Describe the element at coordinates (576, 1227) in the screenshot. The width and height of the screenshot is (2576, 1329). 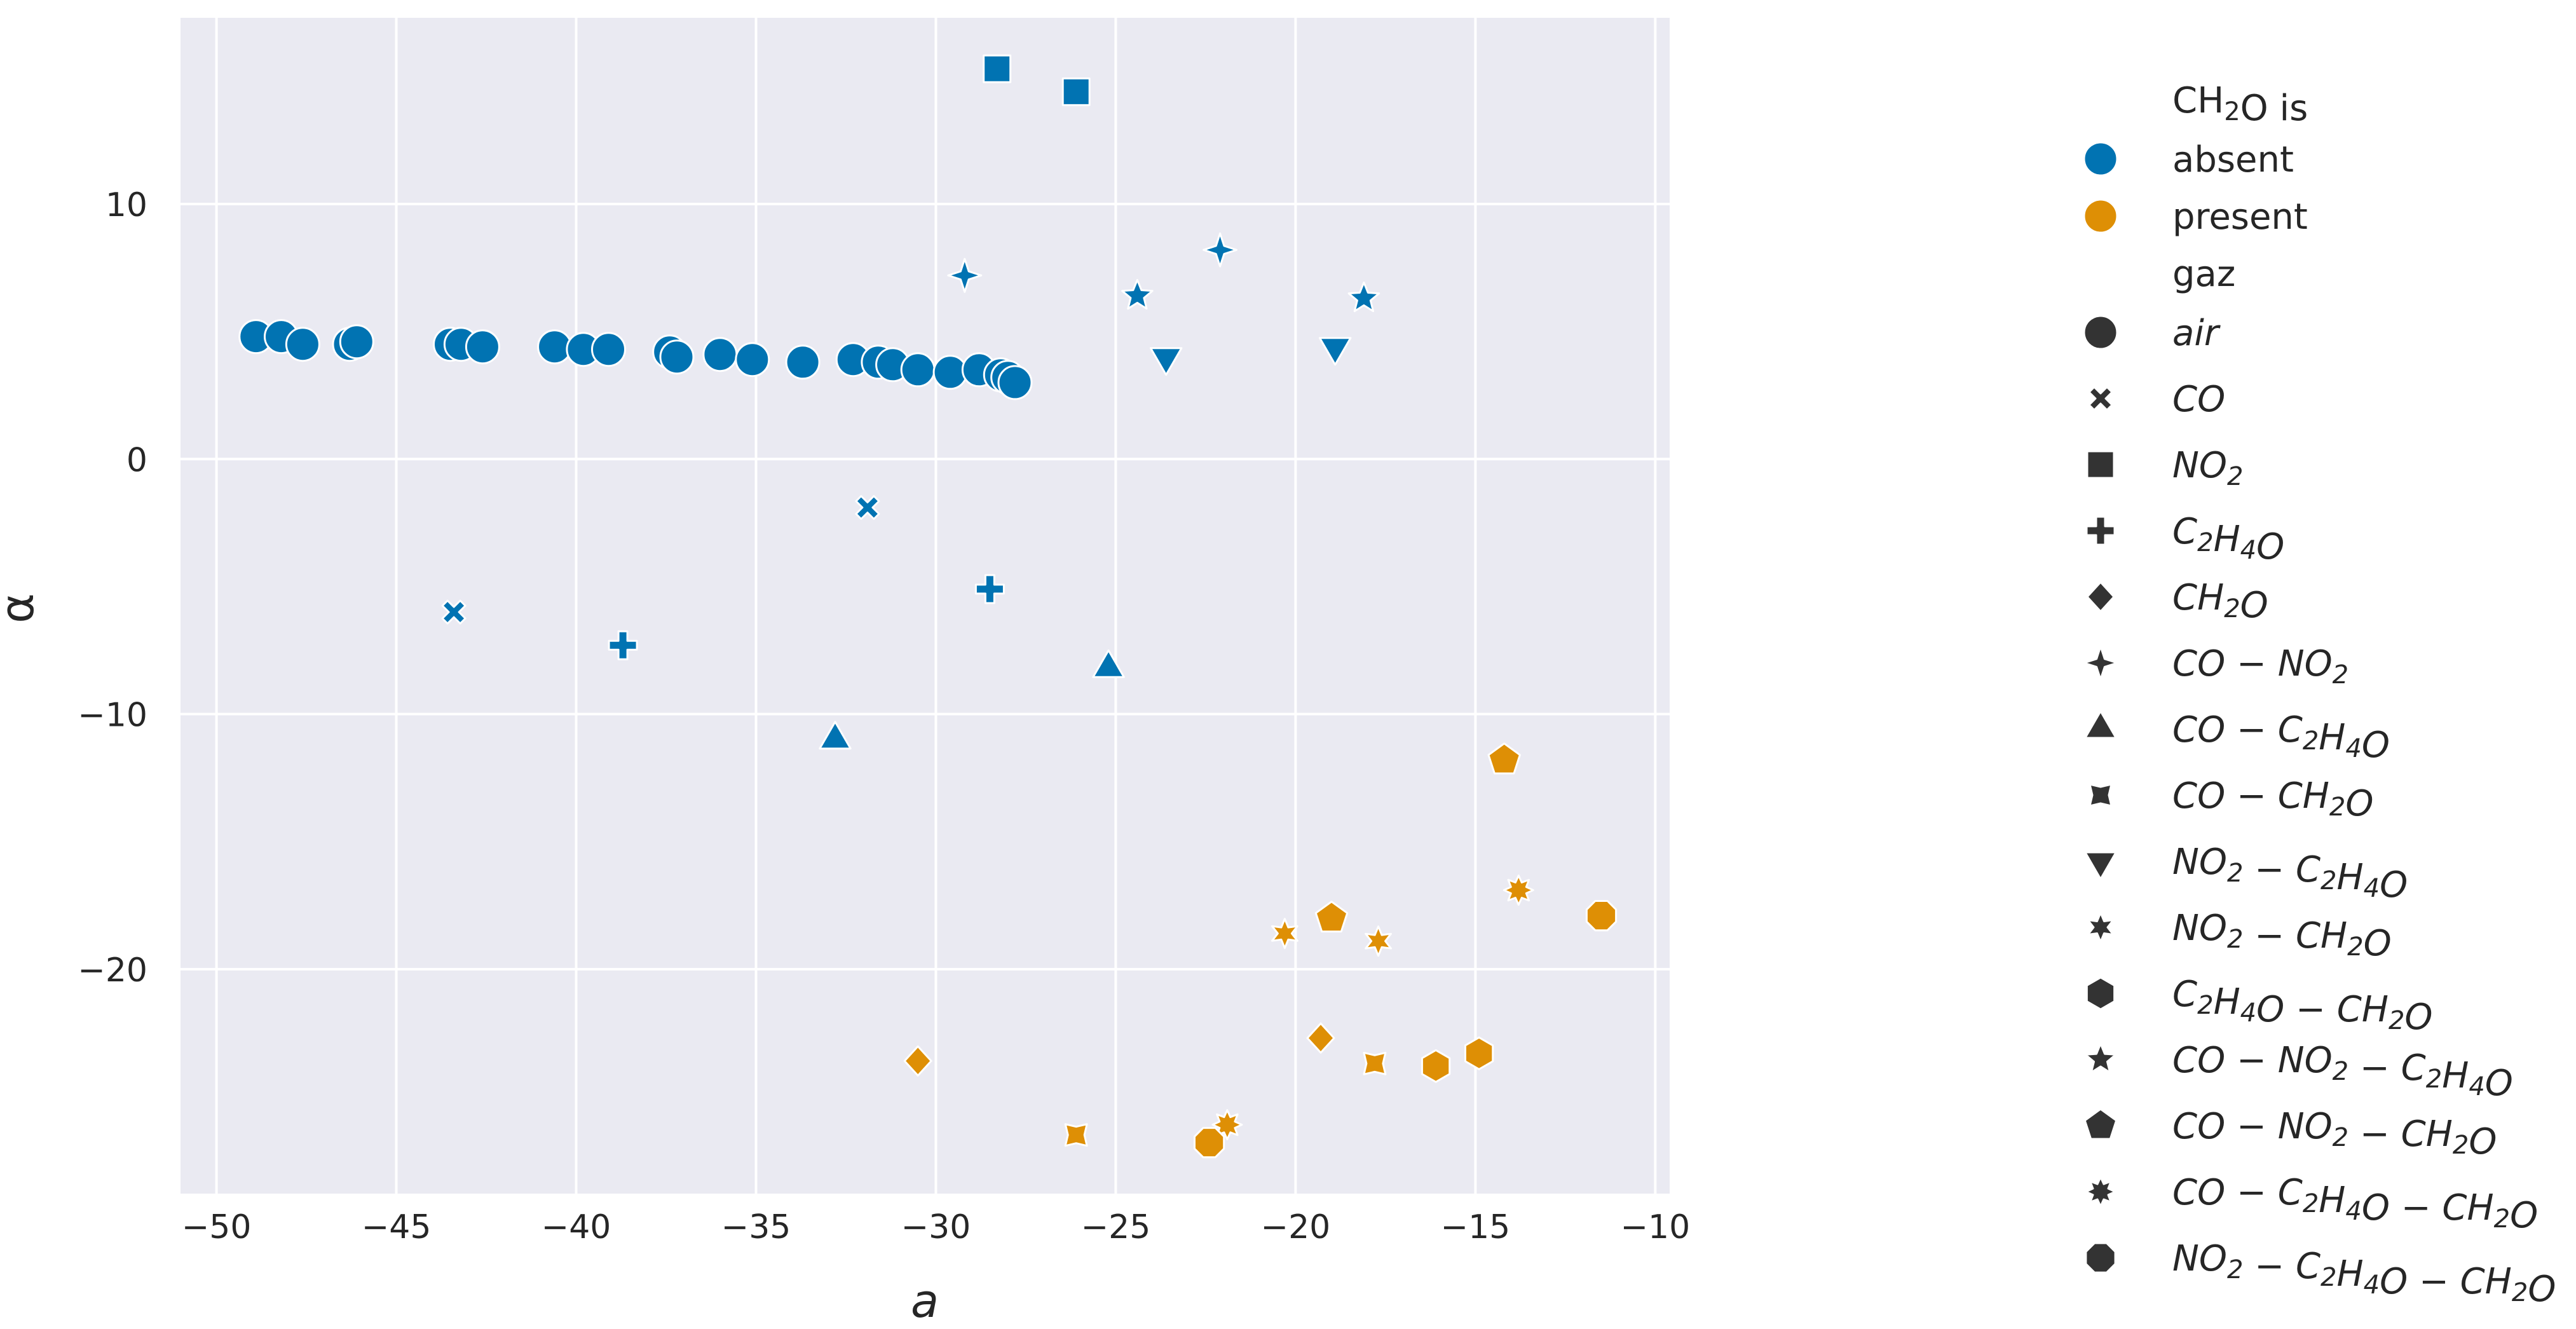
I see `x-tick-label: −40` at that location.